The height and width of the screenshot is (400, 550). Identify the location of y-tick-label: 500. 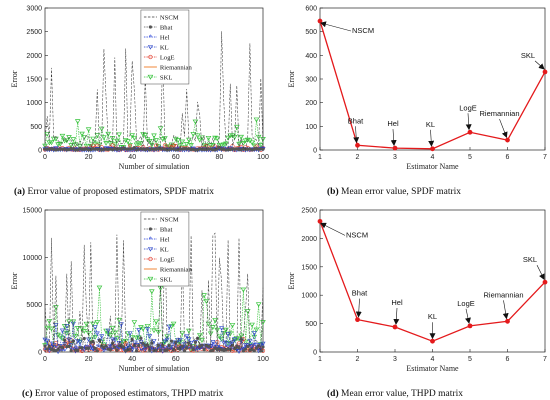
(311, 324).